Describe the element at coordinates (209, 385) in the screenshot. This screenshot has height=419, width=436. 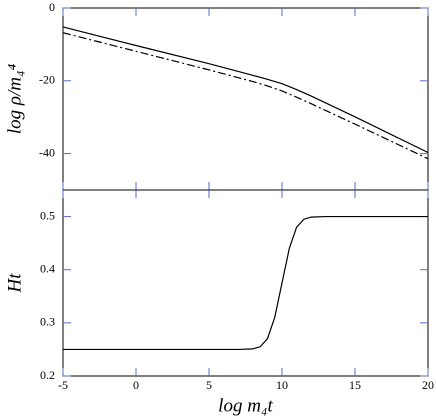
I see `x-tick-label: 5` at that location.